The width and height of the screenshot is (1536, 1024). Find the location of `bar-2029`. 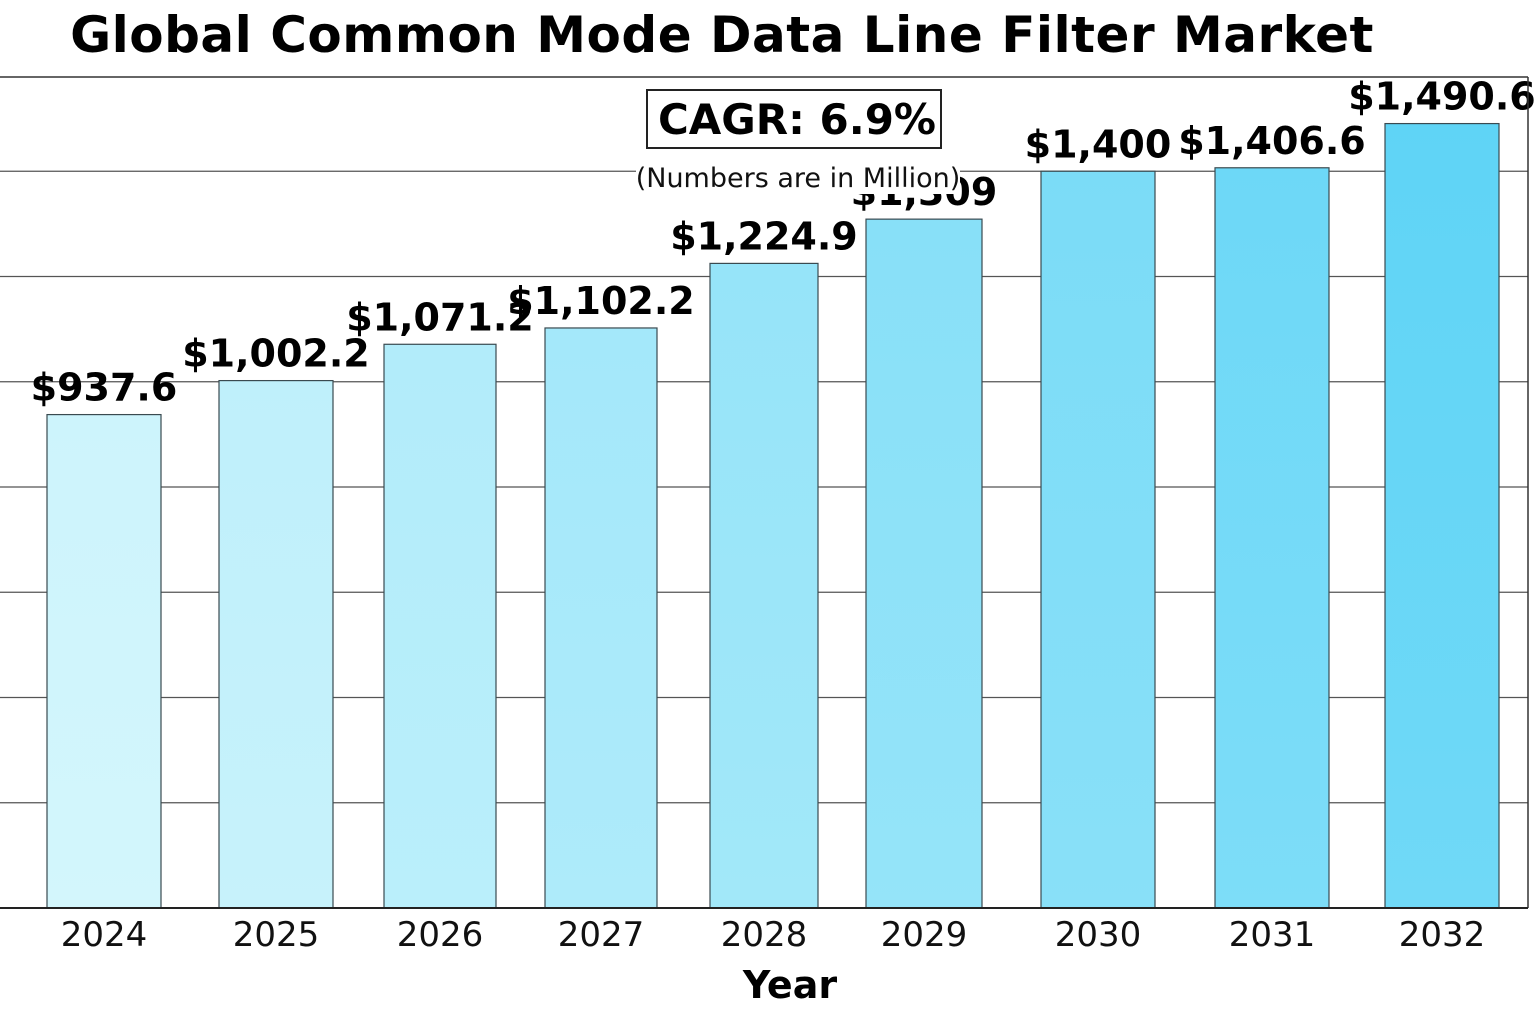

bar-2029 is located at coordinates (924, 563).